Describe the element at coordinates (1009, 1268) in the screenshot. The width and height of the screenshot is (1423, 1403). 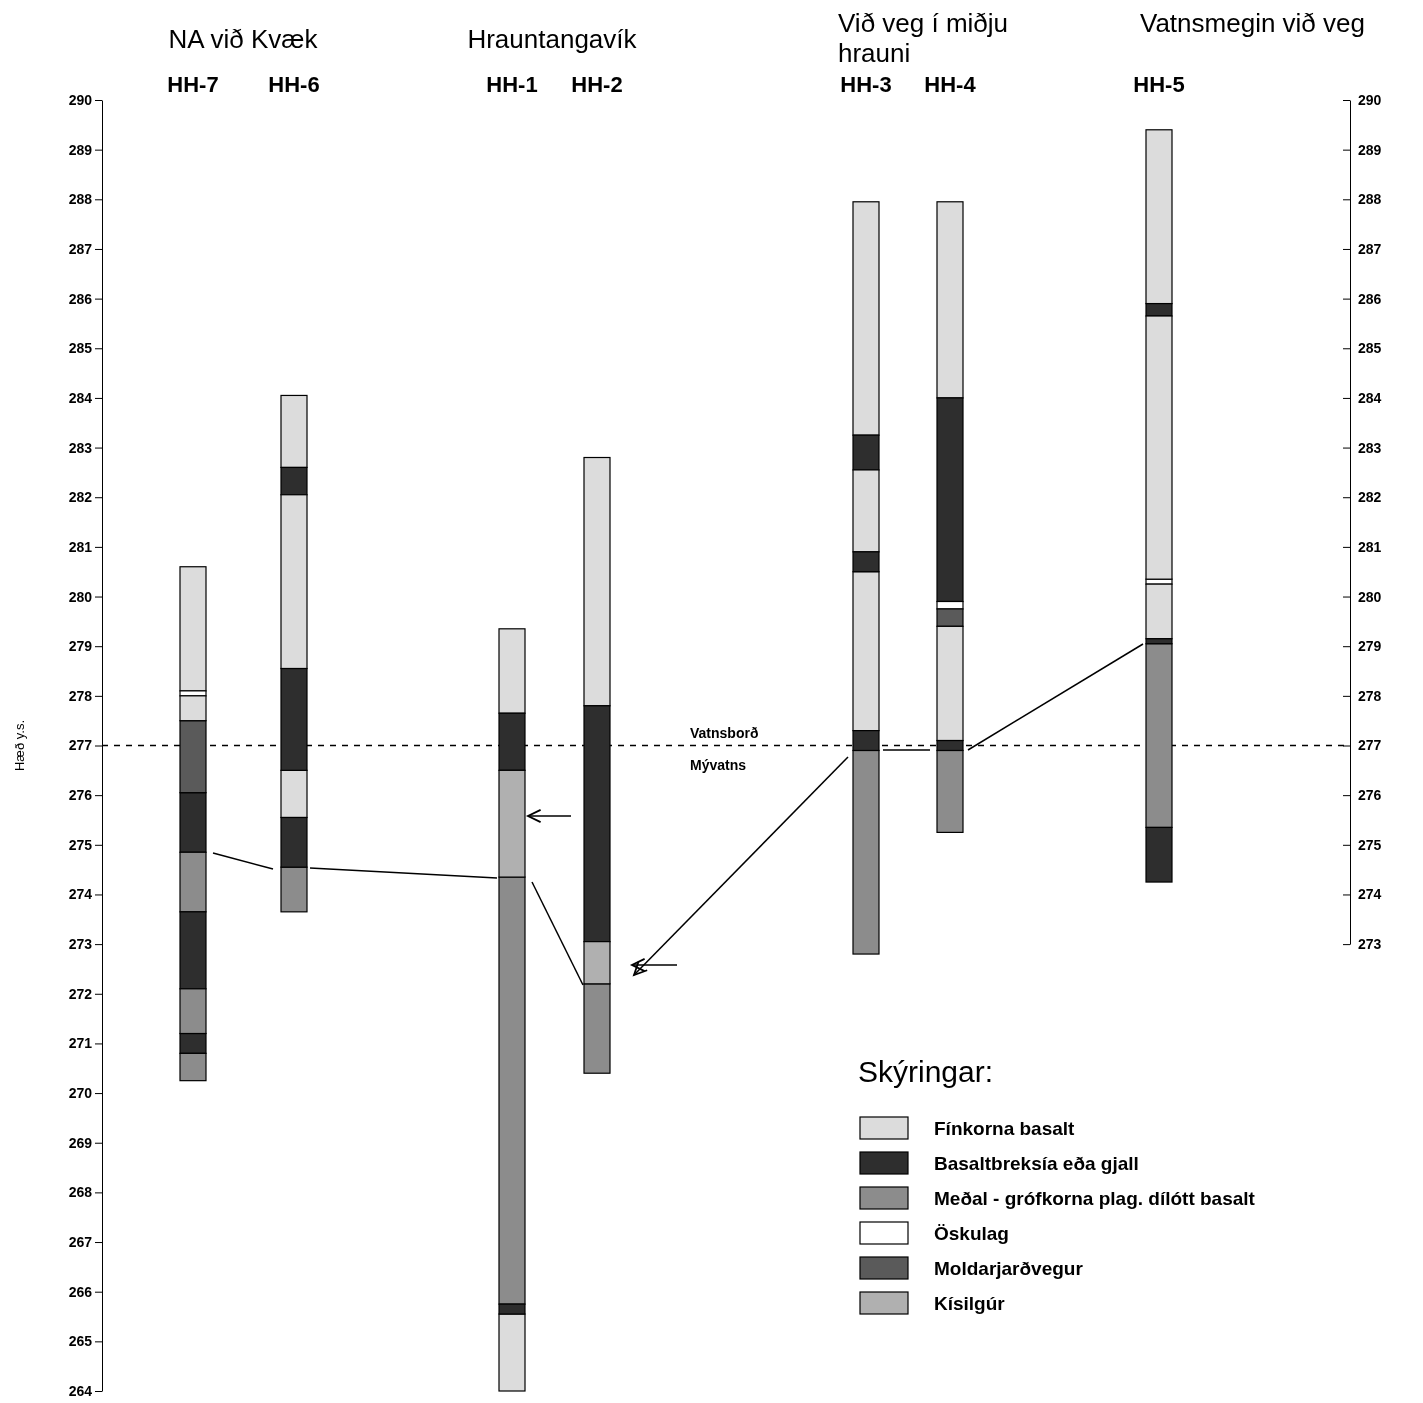
I see `legend-label: Moldarjarðvegur` at that location.